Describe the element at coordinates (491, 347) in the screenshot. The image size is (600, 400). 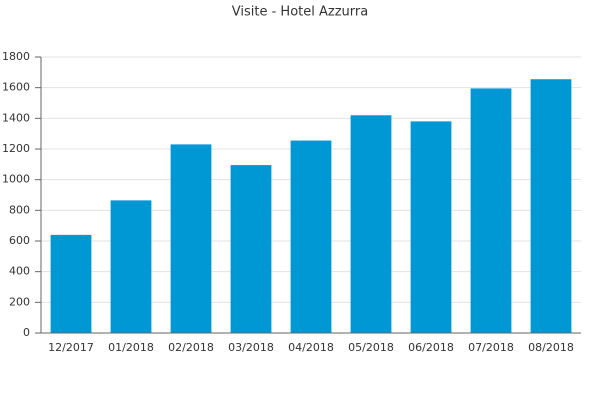
I see `x-tick-label: 07/2018` at that location.